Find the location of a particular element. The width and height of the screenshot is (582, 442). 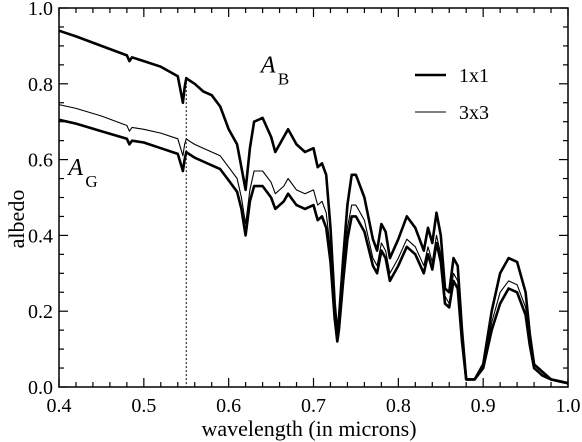

y-tick-label: 0.6 is located at coordinates (40, 161).